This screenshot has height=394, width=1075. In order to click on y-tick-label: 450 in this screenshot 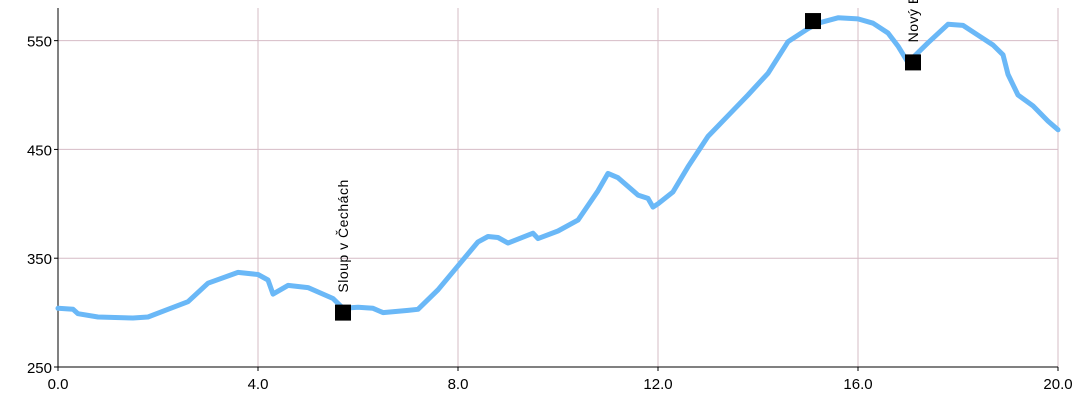, I will do `click(39, 150)`.